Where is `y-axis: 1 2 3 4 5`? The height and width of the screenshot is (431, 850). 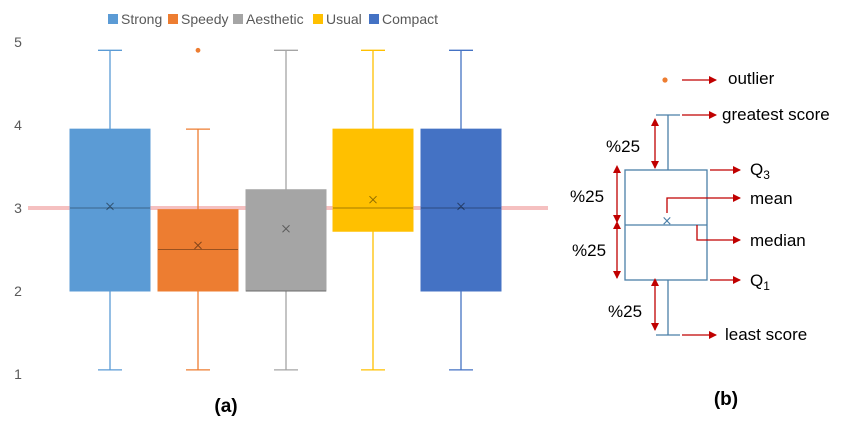 y-axis: 1 2 3 4 5 is located at coordinates (18, 208).